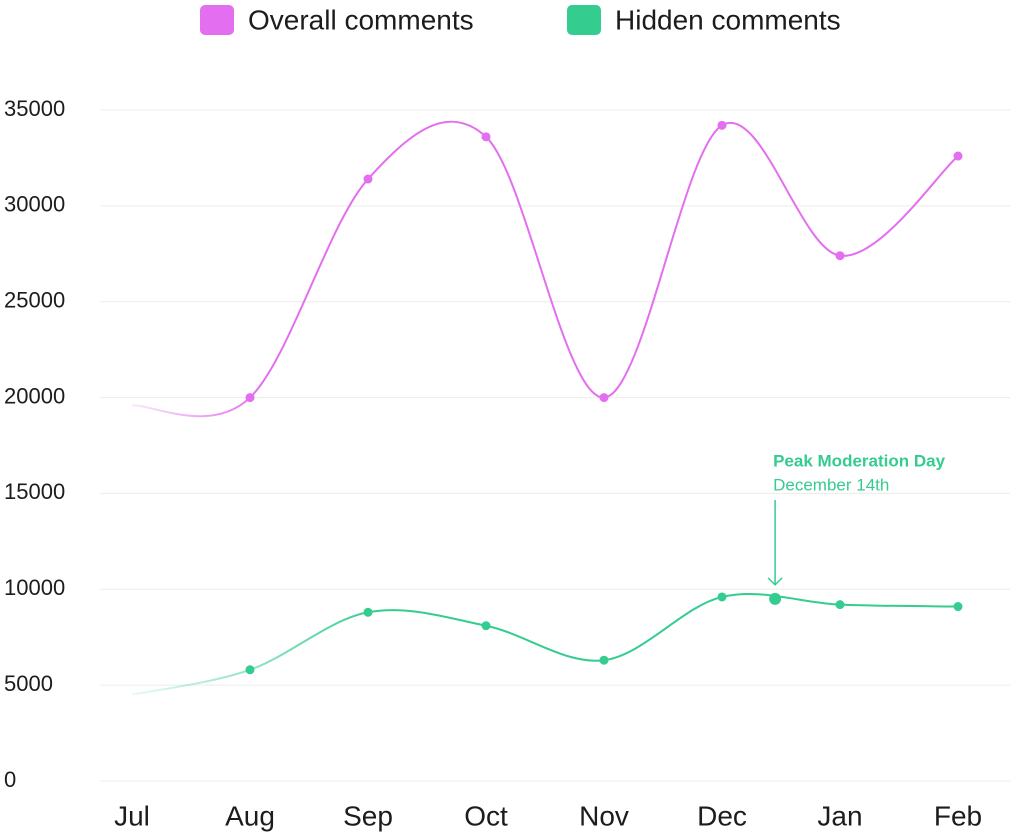 The height and width of the screenshot is (836, 1024). I want to click on x-tick-label: Feb, so click(958, 815).